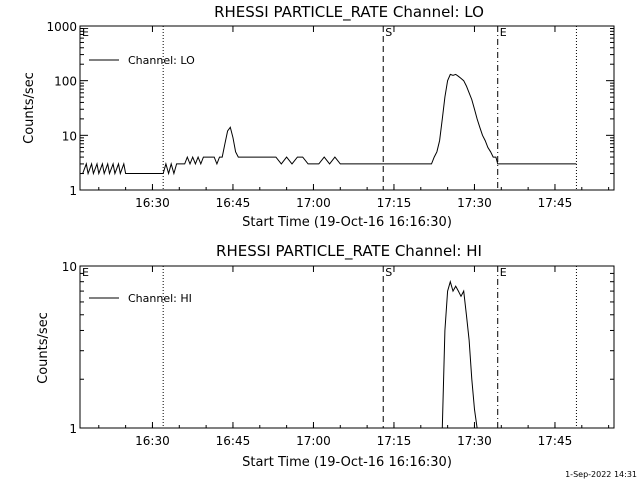  I want to click on y-axis-title-lo: Counts/sec, so click(29, 108).